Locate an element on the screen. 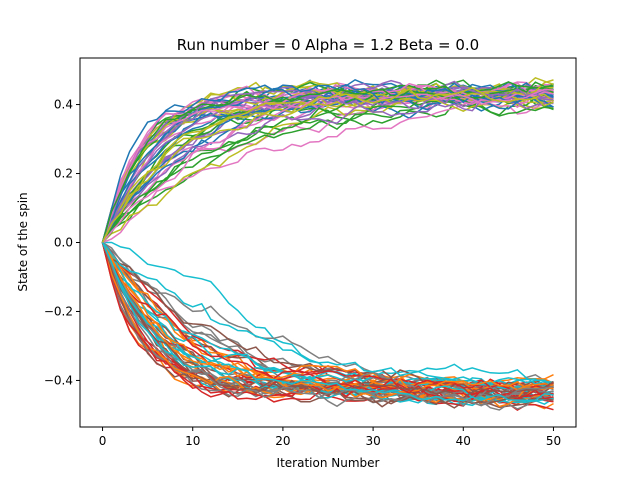 Image resolution: width=640 pixels, height=480 pixels. x-axis-ticks: 0 10 20 30 40 50 is located at coordinates (330, 437).